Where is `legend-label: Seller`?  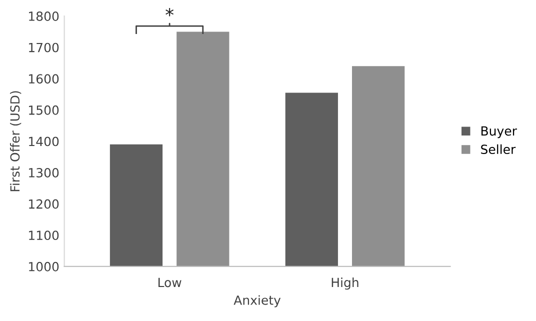 legend-label: Seller is located at coordinates (498, 149).